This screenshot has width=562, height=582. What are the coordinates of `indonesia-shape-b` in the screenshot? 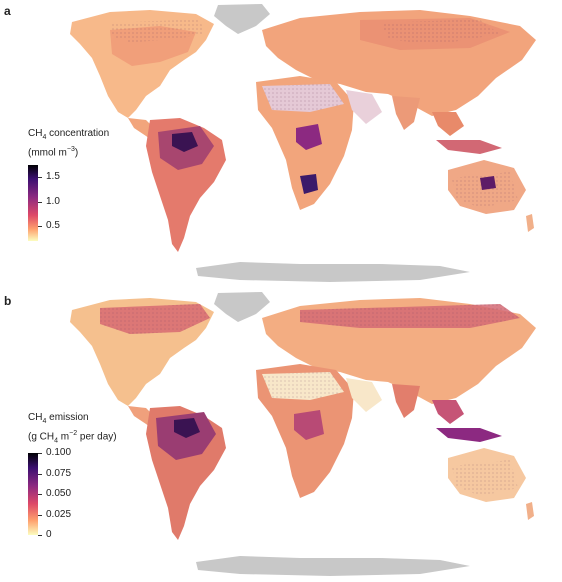 It's located at (469, 435).